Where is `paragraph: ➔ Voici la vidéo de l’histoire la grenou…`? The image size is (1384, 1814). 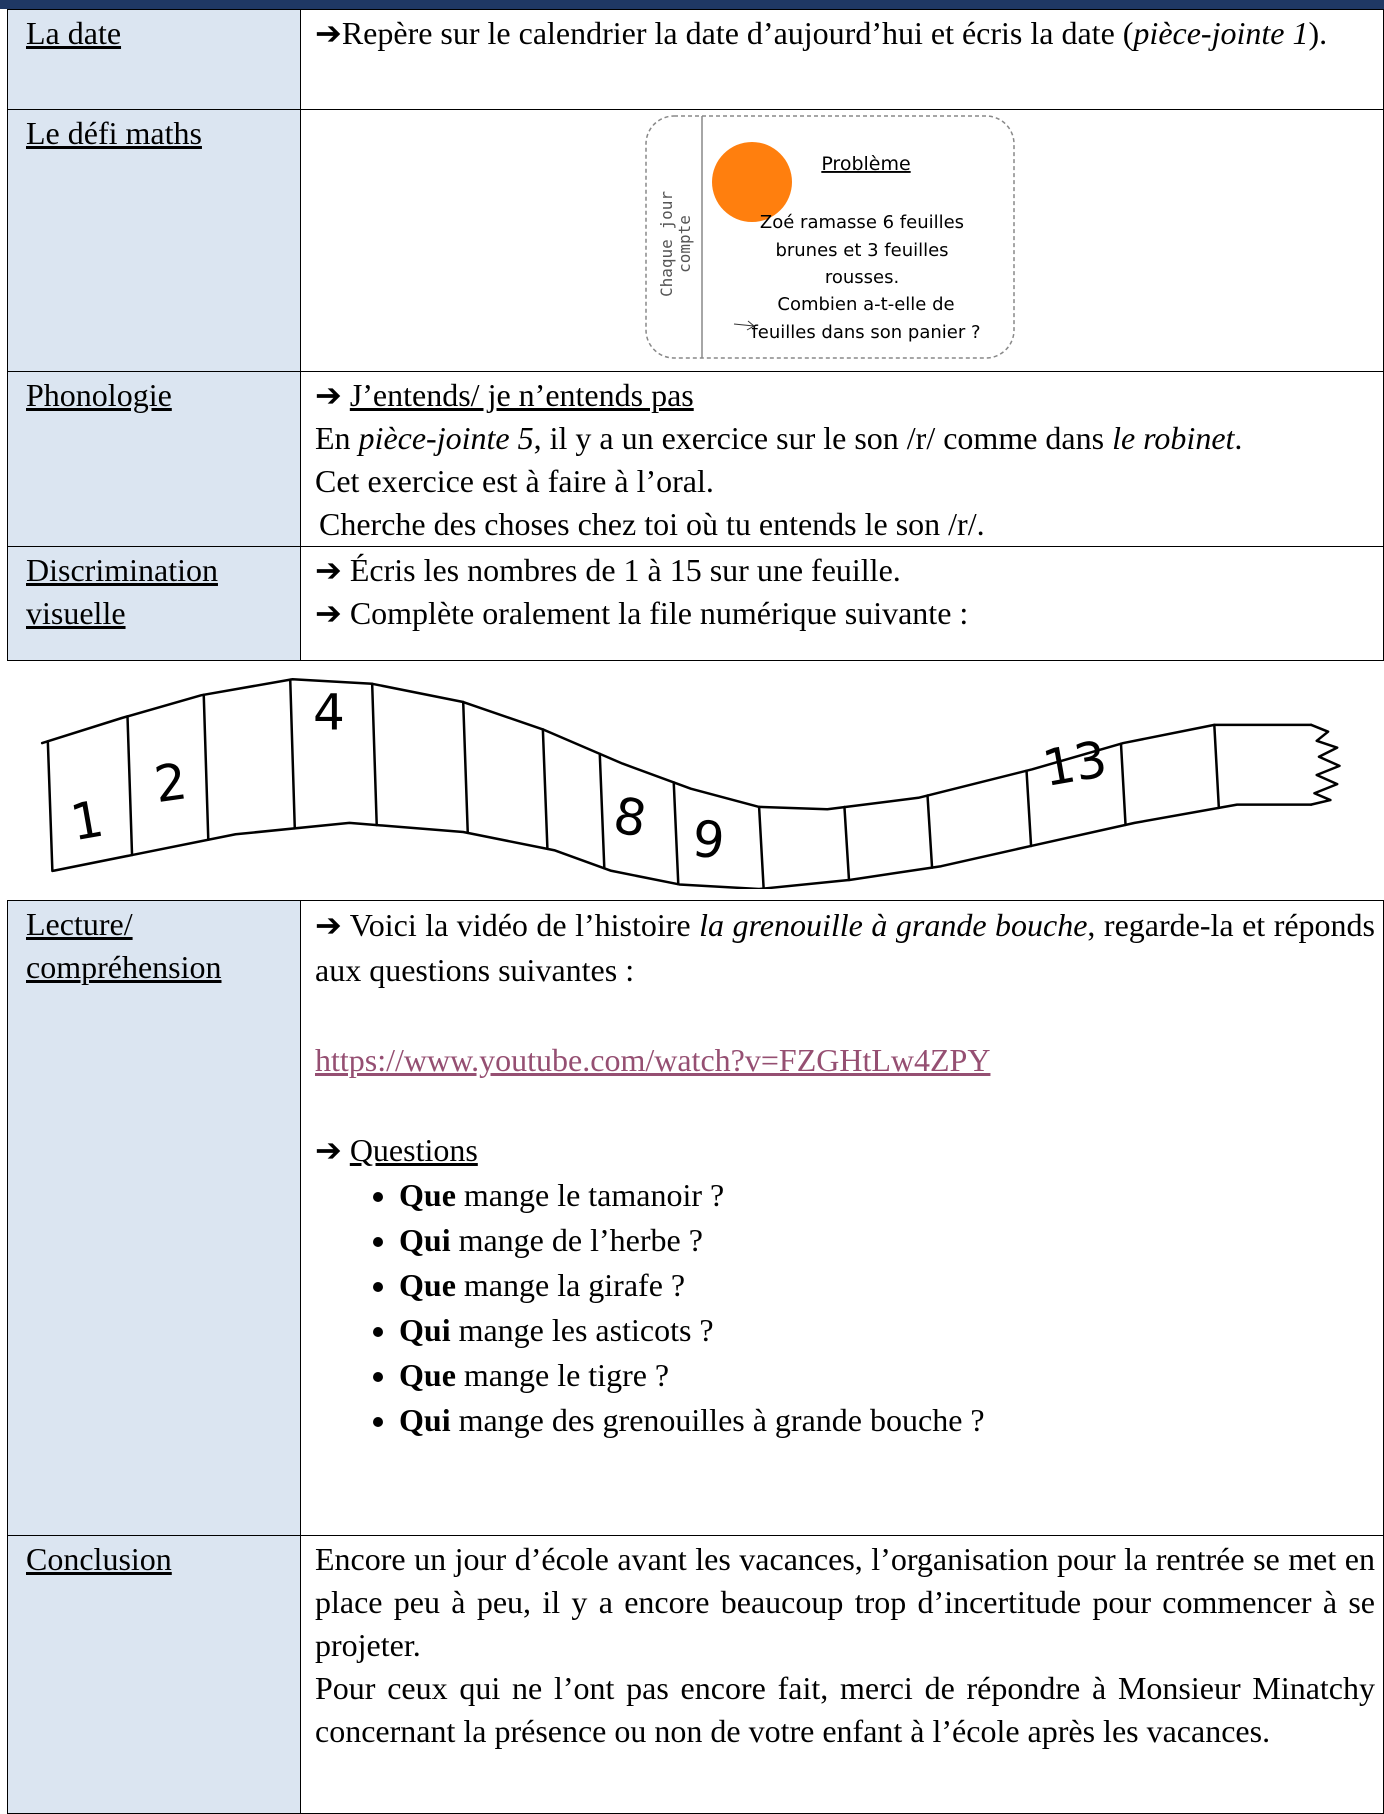
paragraph: ➔ Voici la vidéo de l’histoire la grenou… is located at coordinates (845, 948).